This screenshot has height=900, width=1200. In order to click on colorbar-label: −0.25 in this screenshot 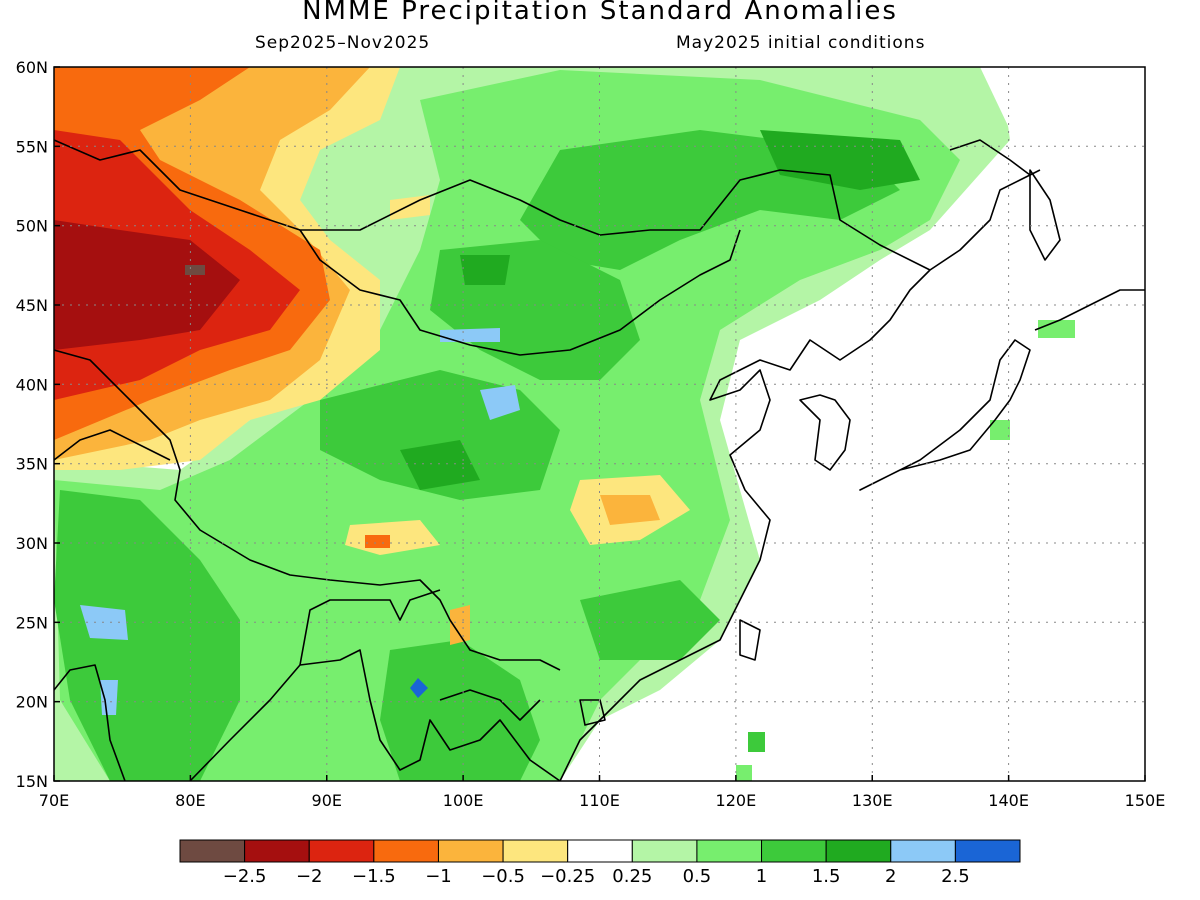, I will do `click(567, 876)`.